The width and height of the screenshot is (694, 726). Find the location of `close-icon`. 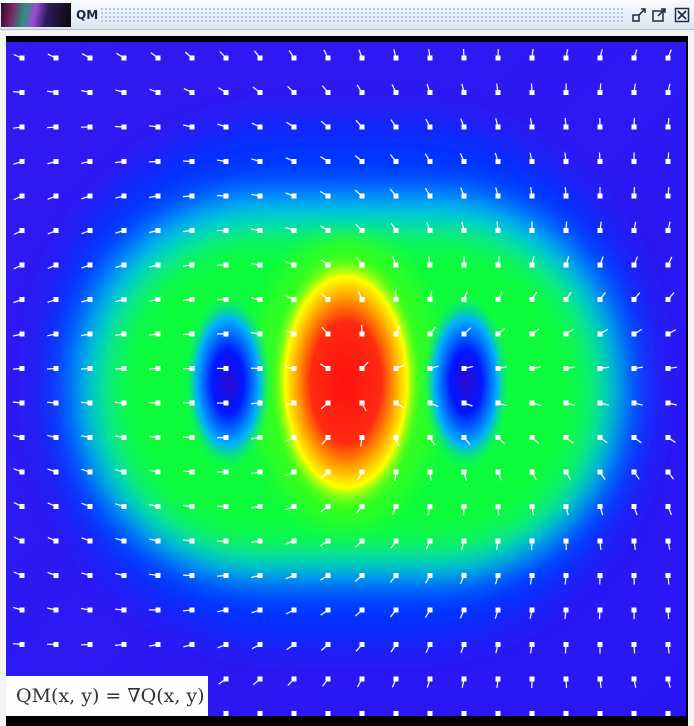

close-icon is located at coordinates (682, 15).